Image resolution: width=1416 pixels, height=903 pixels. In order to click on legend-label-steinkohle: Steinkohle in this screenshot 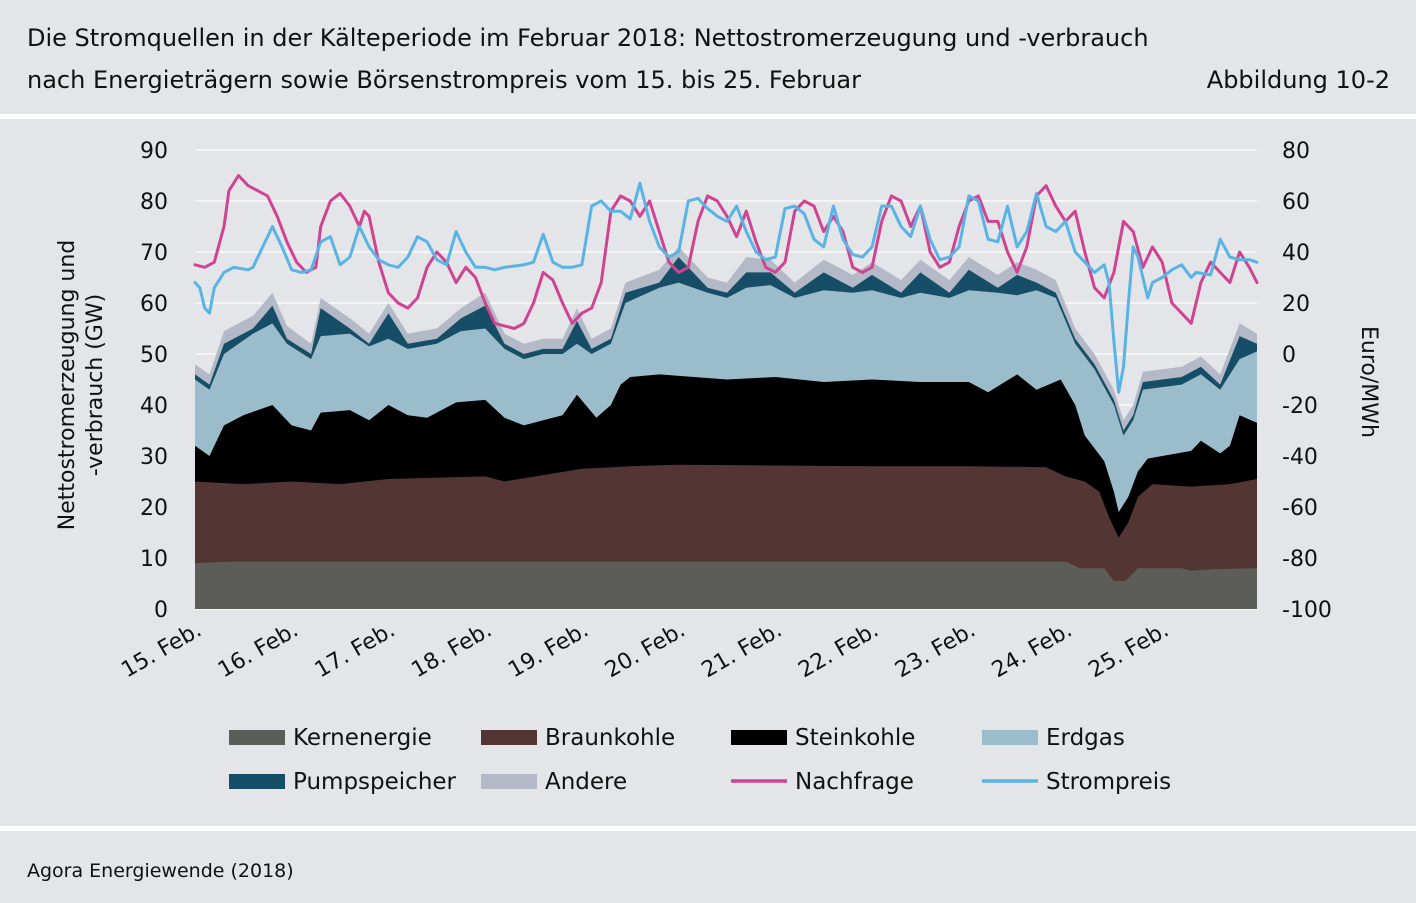, I will do `click(855, 738)`.